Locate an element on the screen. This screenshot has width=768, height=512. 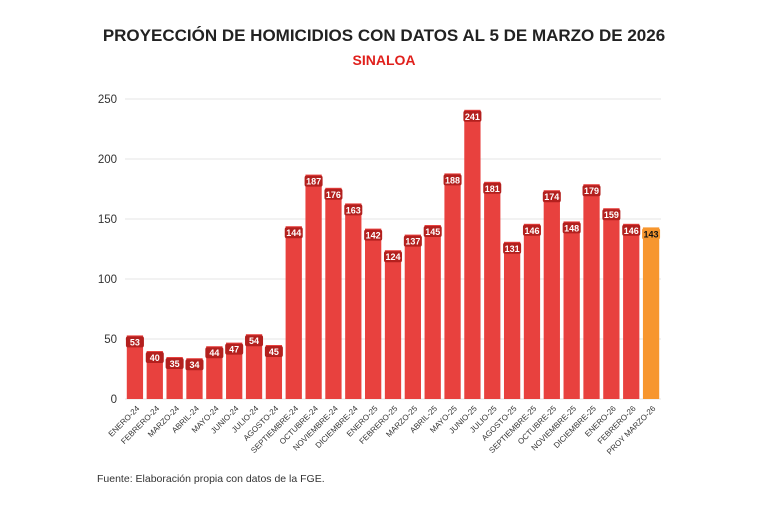
data-label: 34 is located at coordinates (194, 365).